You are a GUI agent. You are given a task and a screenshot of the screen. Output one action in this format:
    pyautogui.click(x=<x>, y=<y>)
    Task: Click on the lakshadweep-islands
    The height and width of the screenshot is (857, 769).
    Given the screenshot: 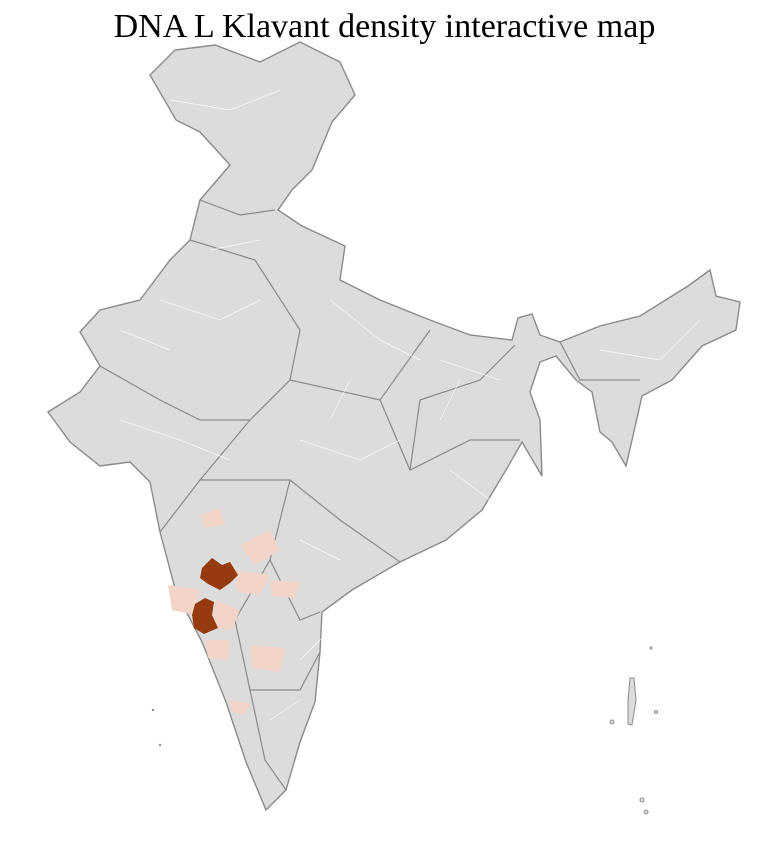 What is the action you would take?
    pyautogui.click(x=156, y=727)
    